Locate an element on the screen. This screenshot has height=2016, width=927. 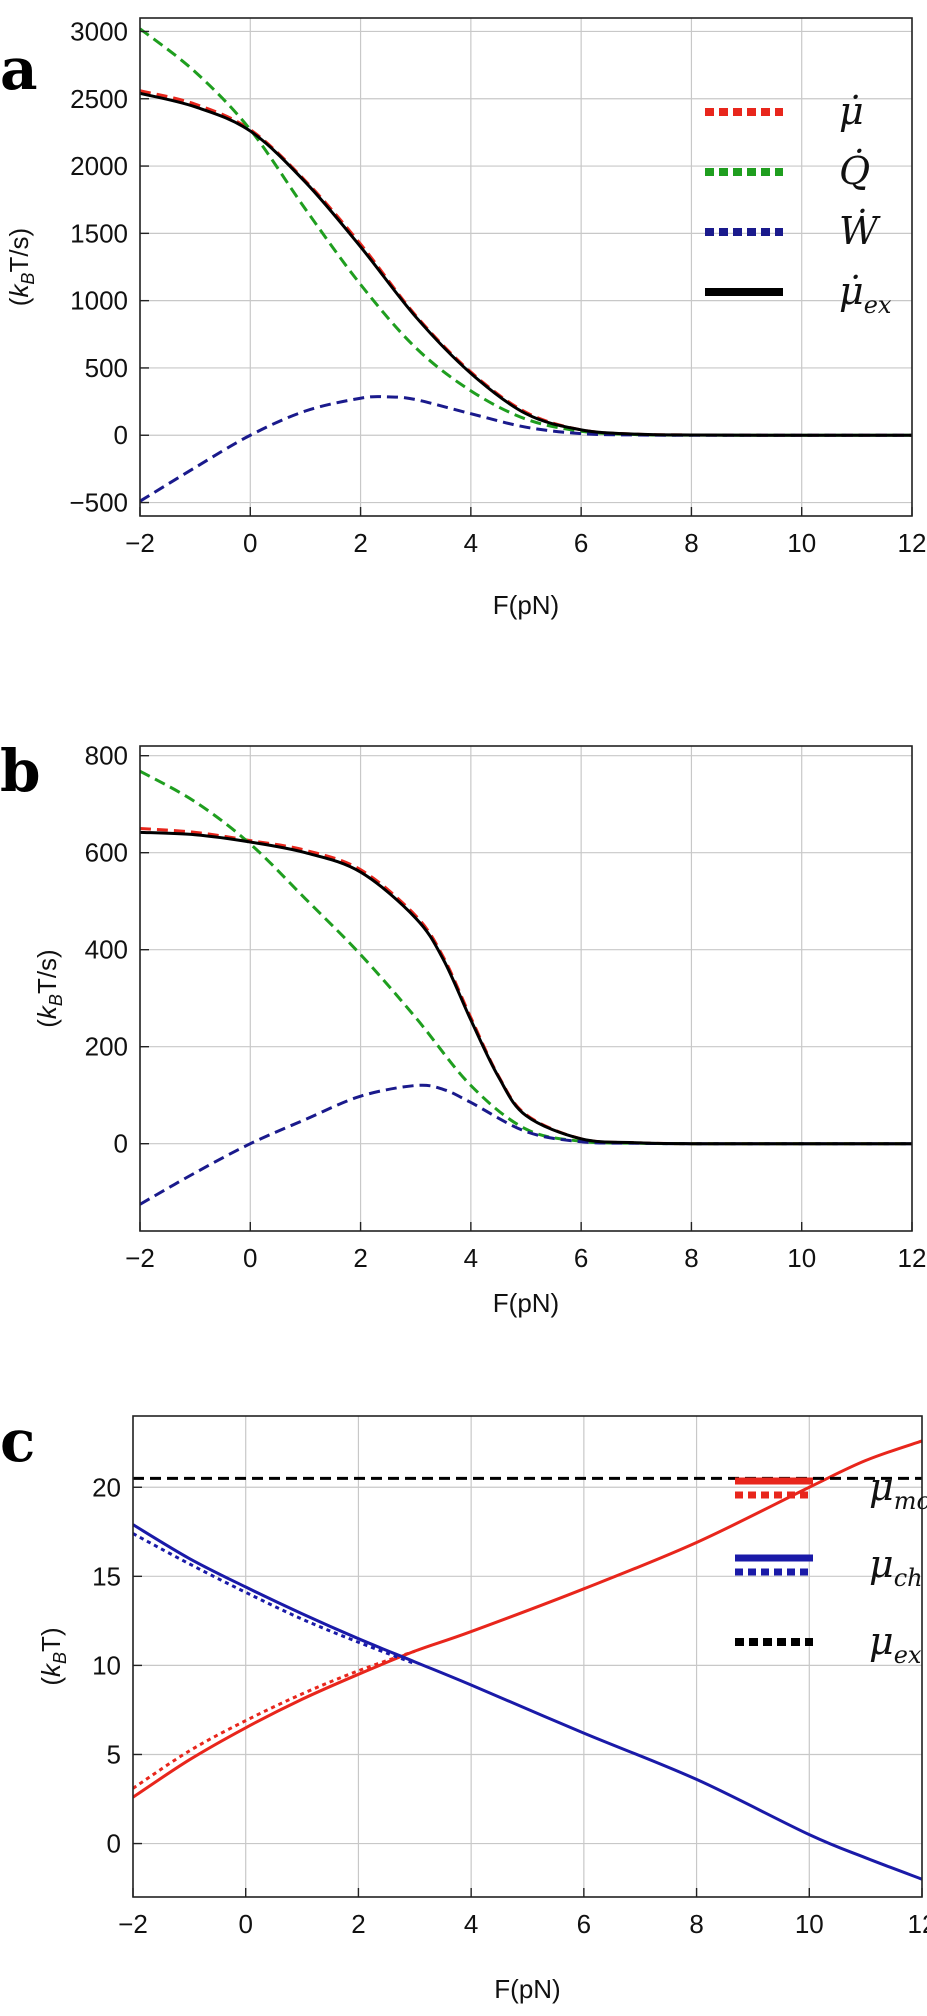
y-tick-label: 20 is located at coordinates (106, 1487).